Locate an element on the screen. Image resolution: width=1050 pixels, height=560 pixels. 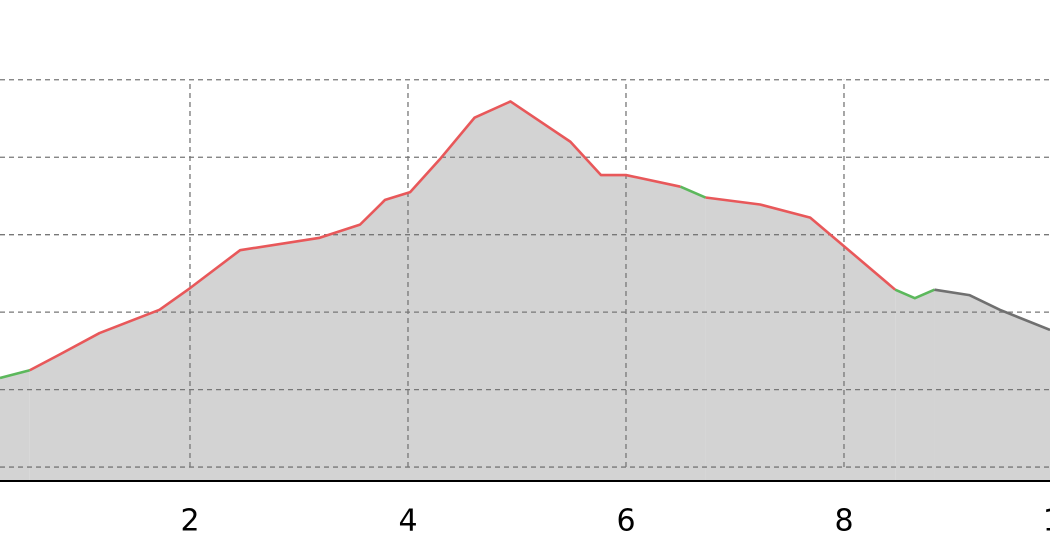
x-tick-label: 8 is located at coordinates (843, 521).